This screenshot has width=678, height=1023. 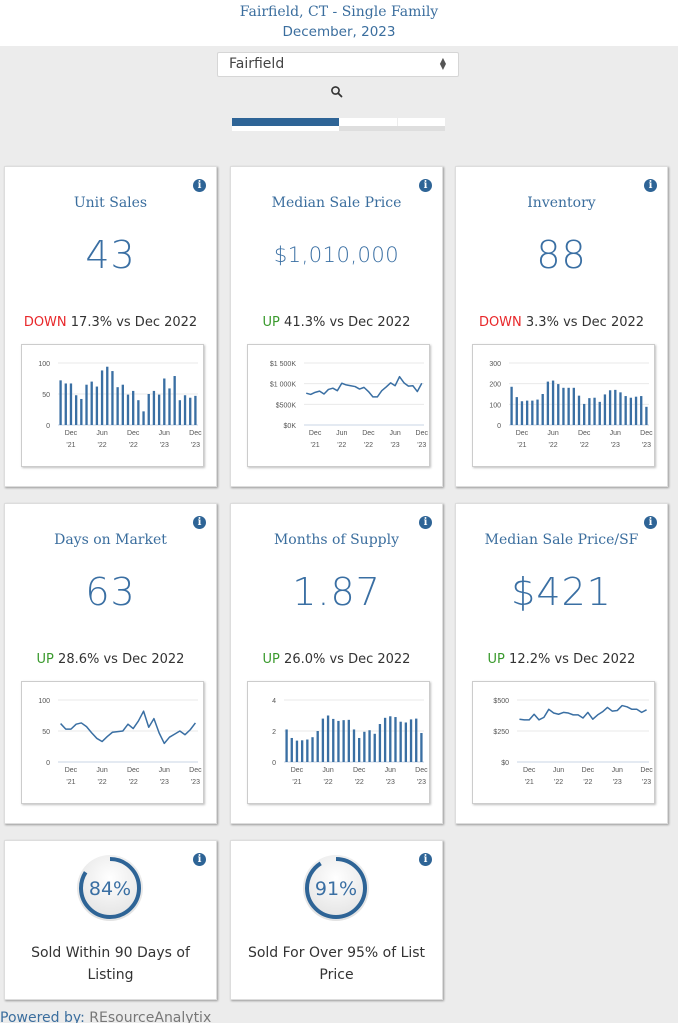 I want to click on powered-brand: REsourceAnalytix, so click(x=150, y=1016).